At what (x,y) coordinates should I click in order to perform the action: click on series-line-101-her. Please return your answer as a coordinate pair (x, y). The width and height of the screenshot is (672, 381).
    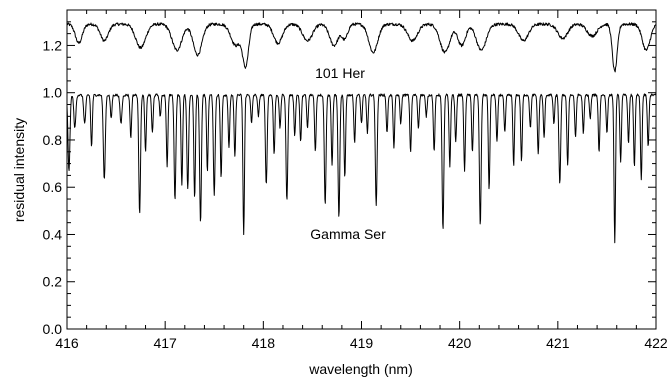
    Looking at the image, I should click on (361, 47).